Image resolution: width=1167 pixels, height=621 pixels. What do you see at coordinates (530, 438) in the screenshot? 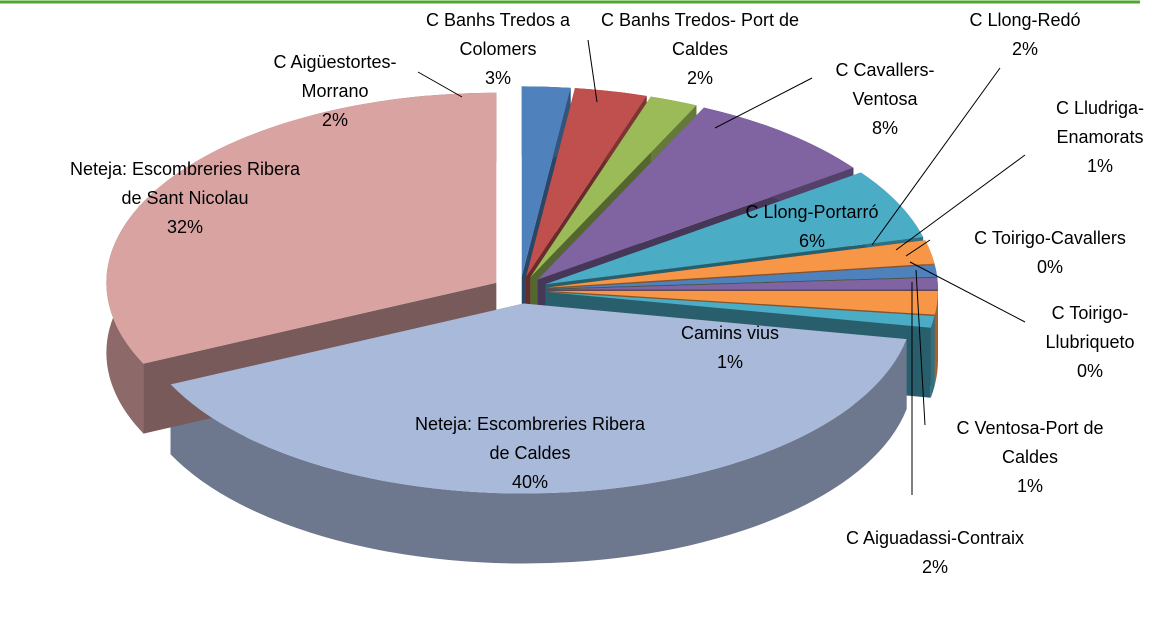
I see `category-label: Neteja: Escombreries Ribera de Caldes` at bounding box center [530, 438].